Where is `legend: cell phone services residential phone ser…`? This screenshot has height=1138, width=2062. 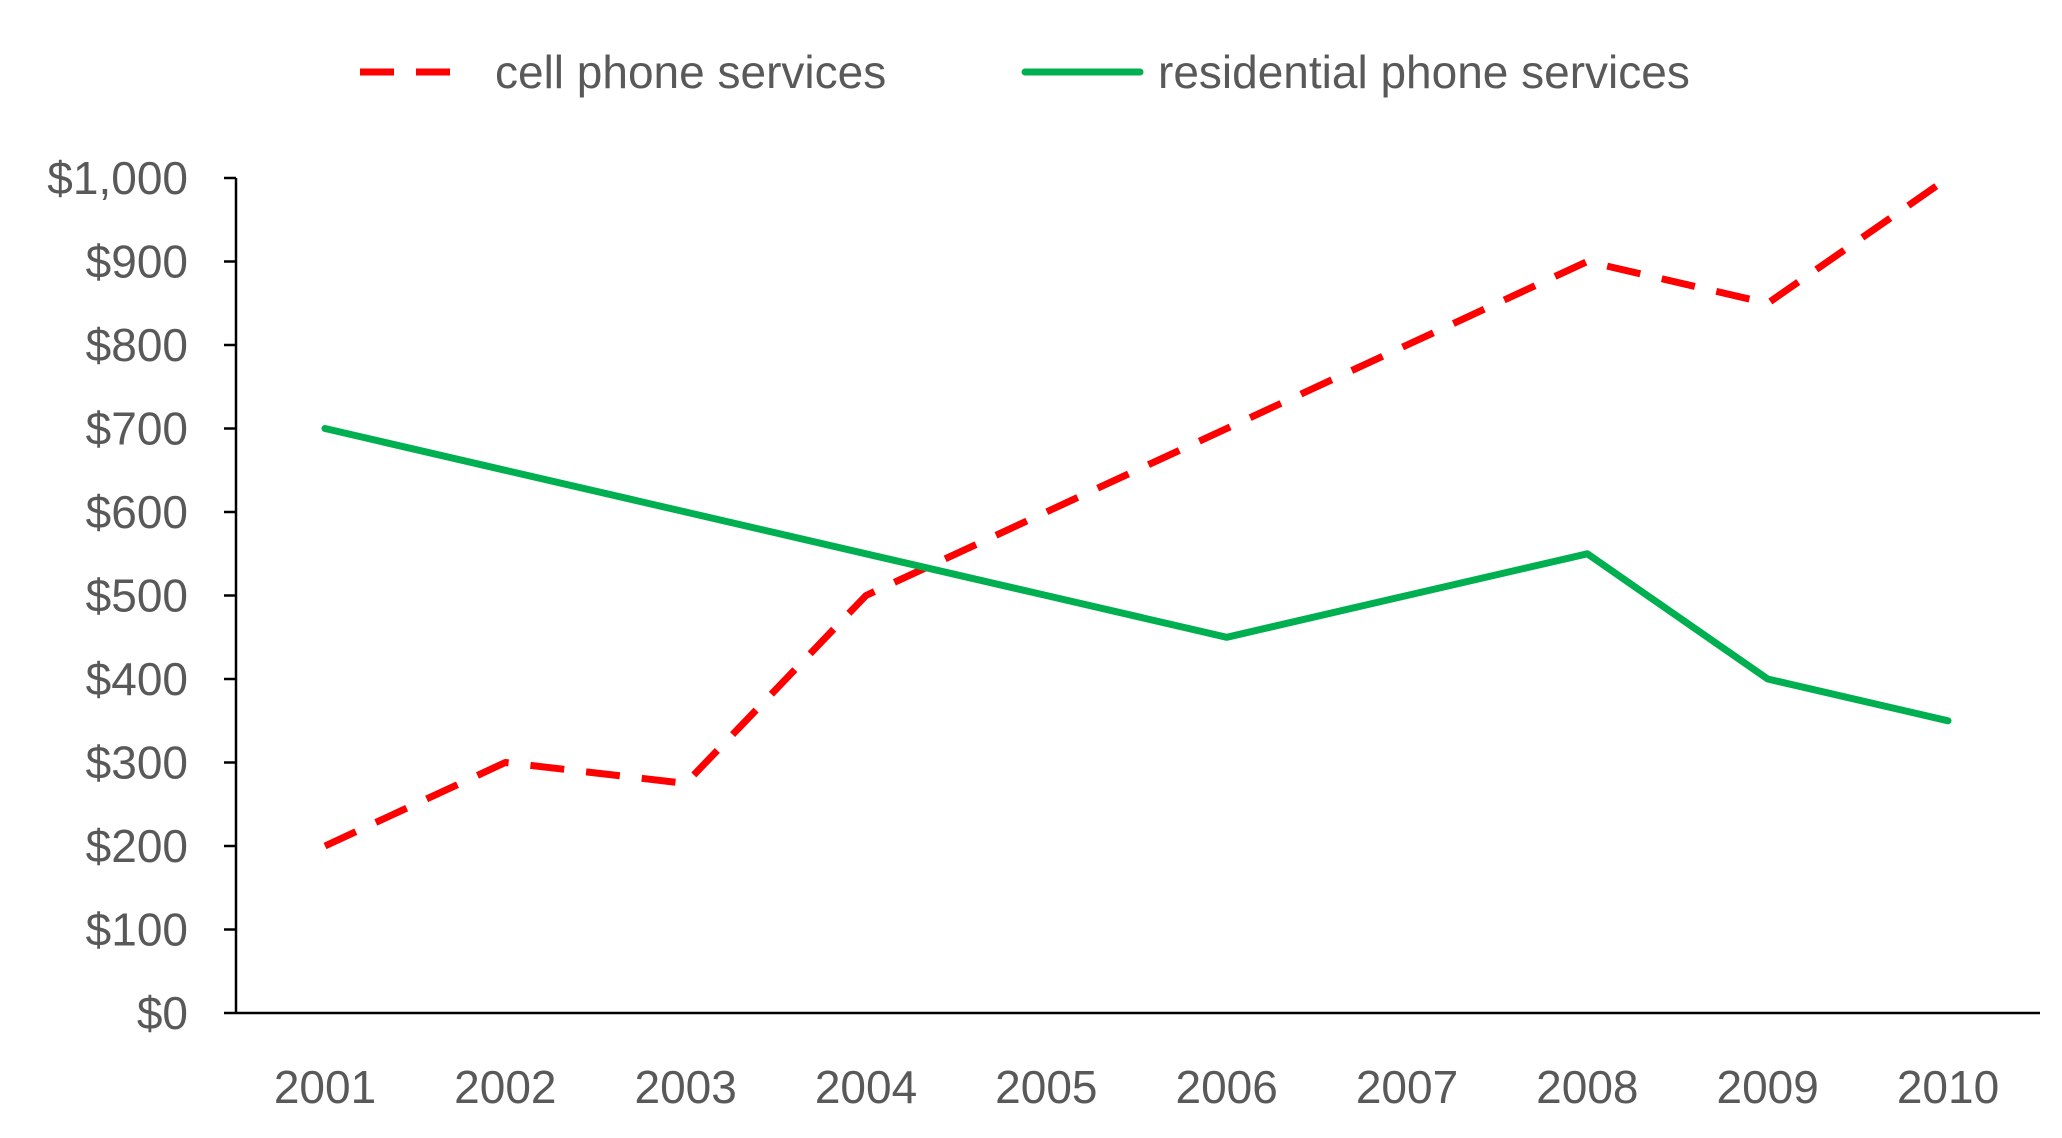
legend: cell phone services residential phone ser… is located at coordinates (1025, 72).